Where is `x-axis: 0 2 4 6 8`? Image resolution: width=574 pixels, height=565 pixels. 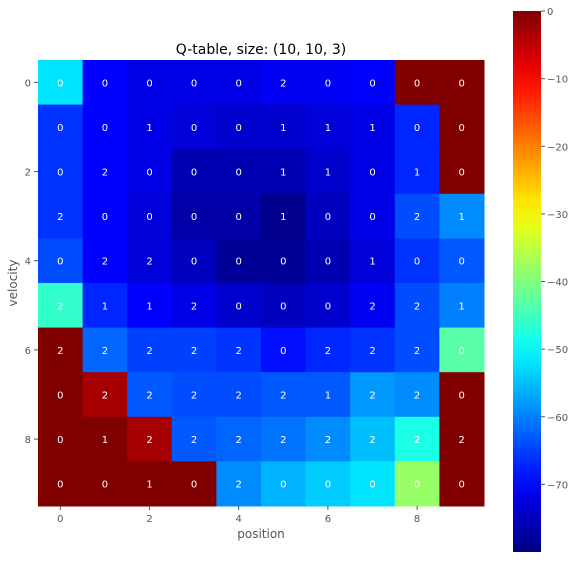 x-axis: 0 2 4 6 8 is located at coordinates (238, 515).